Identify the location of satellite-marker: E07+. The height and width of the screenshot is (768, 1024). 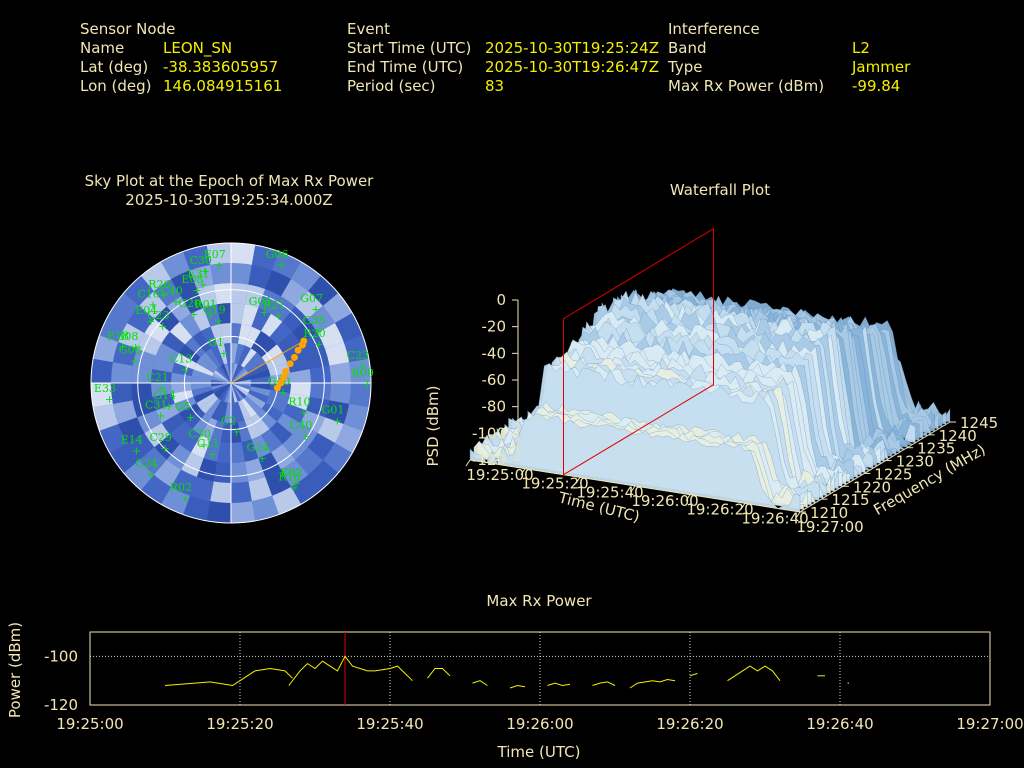
(215, 260).